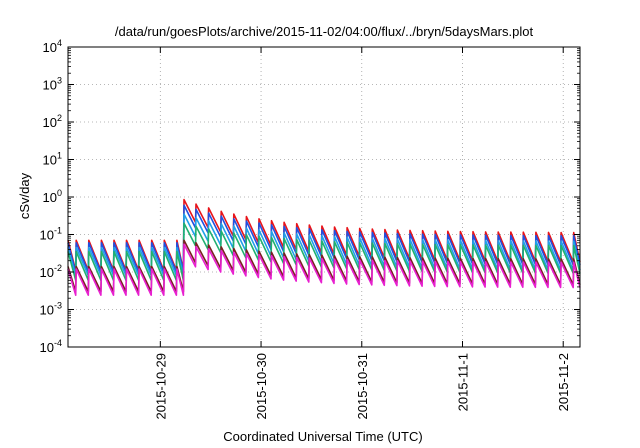  What do you see at coordinates (52, 196) in the screenshot?
I see `y-tick-label: 10⁰` at bounding box center [52, 196].